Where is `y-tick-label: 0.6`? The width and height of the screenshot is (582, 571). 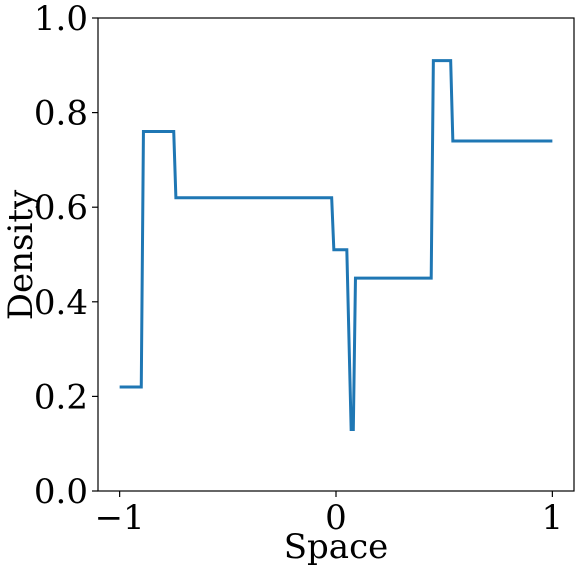
y-tick-label: 0.6 is located at coordinates (61, 208).